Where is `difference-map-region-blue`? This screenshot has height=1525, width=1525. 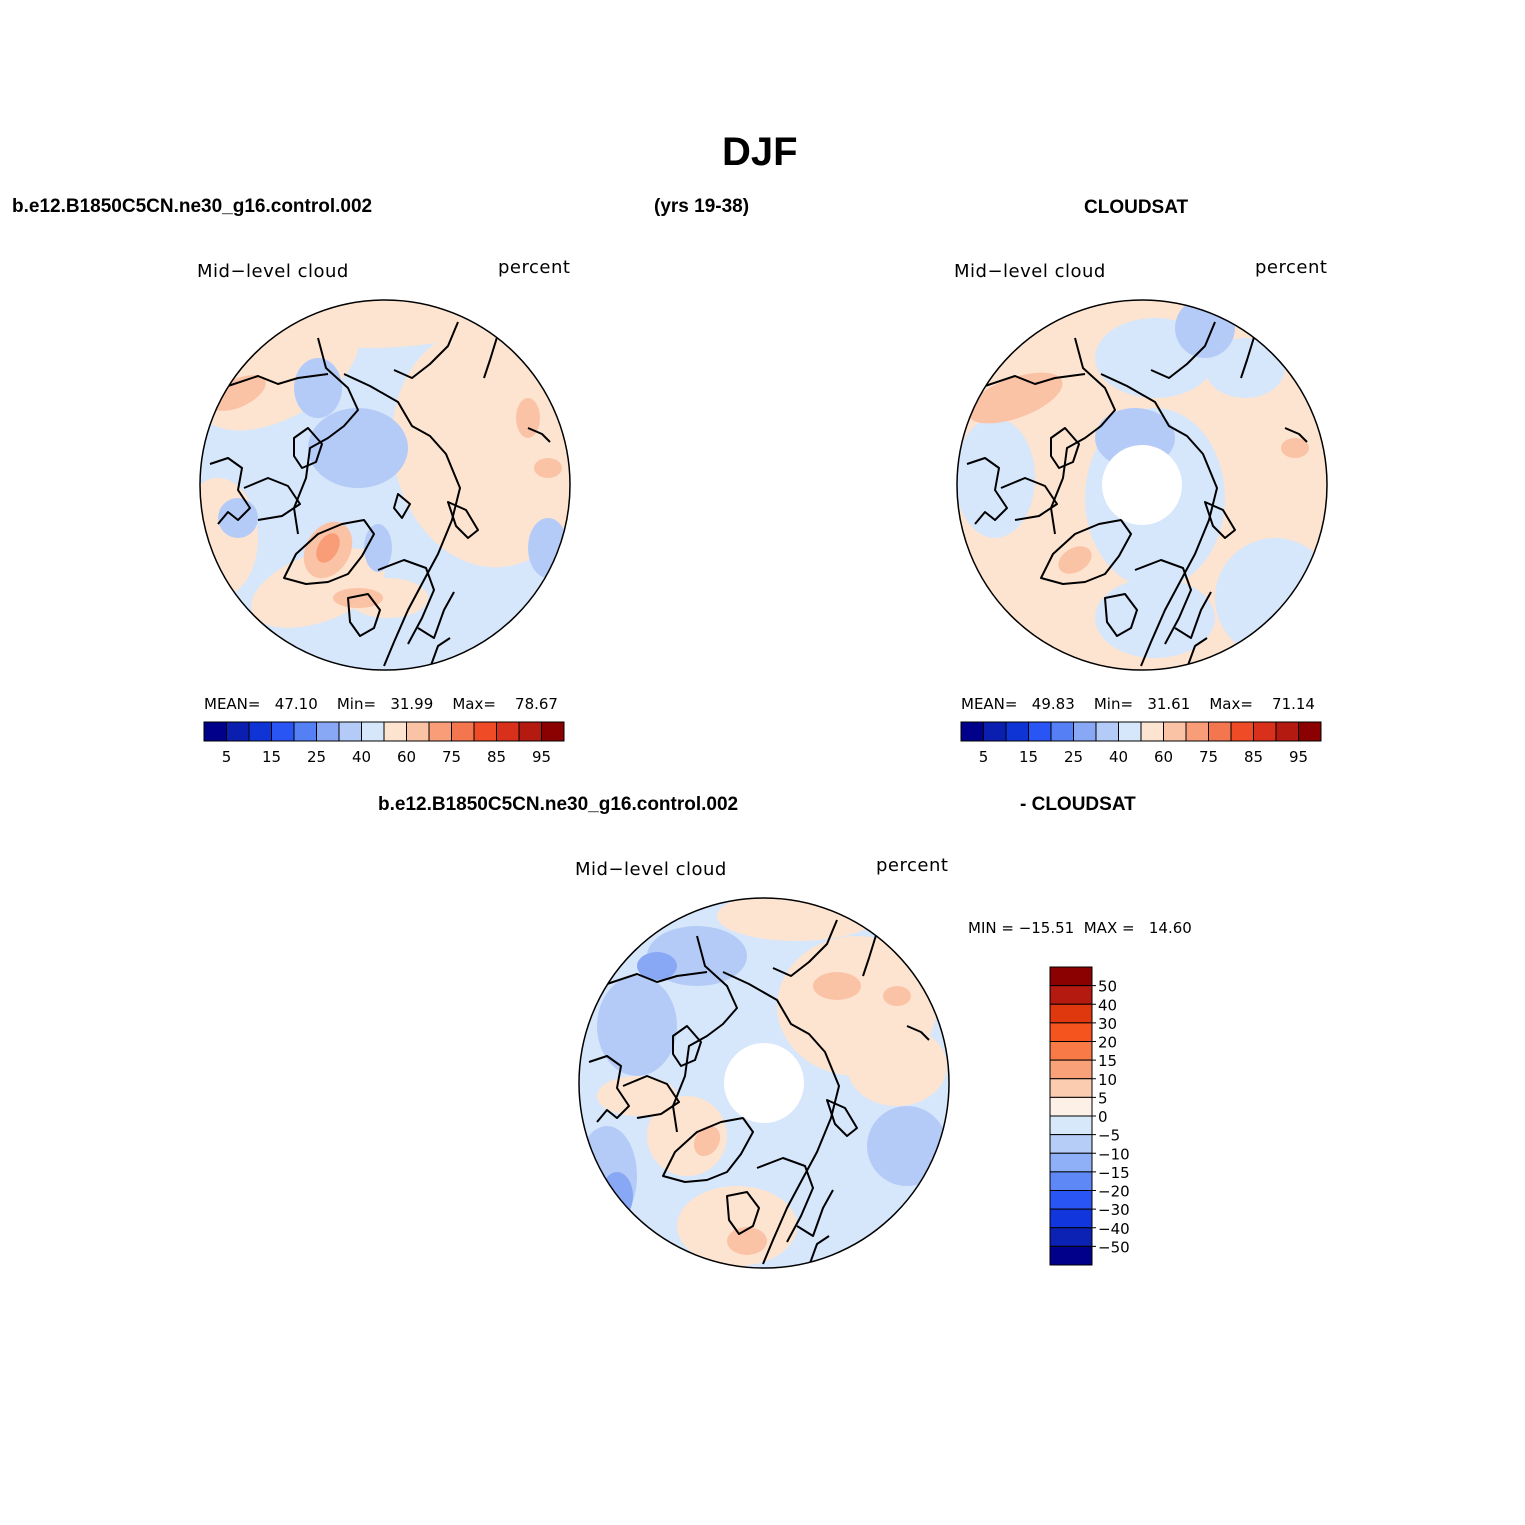 difference-map-region-blue is located at coordinates (637, 1026).